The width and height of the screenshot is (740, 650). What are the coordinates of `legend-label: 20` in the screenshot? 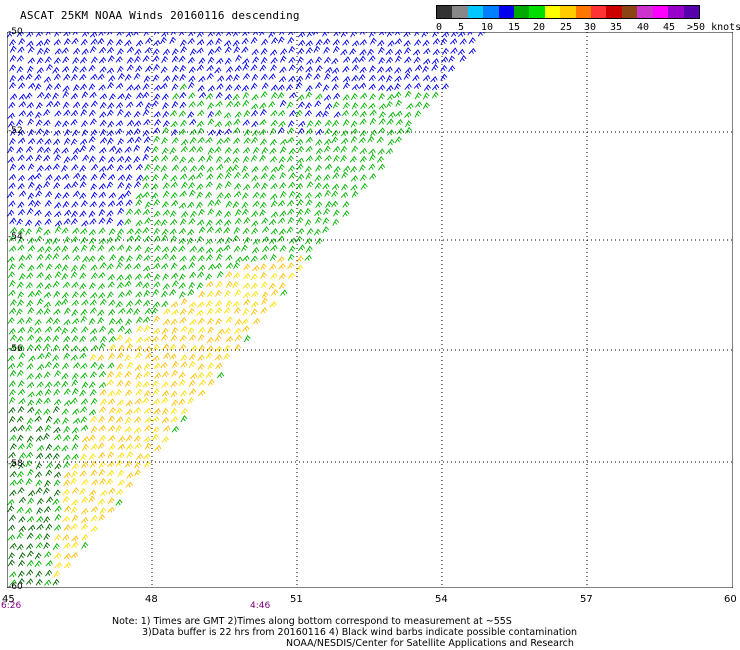 It's located at (539, 27).